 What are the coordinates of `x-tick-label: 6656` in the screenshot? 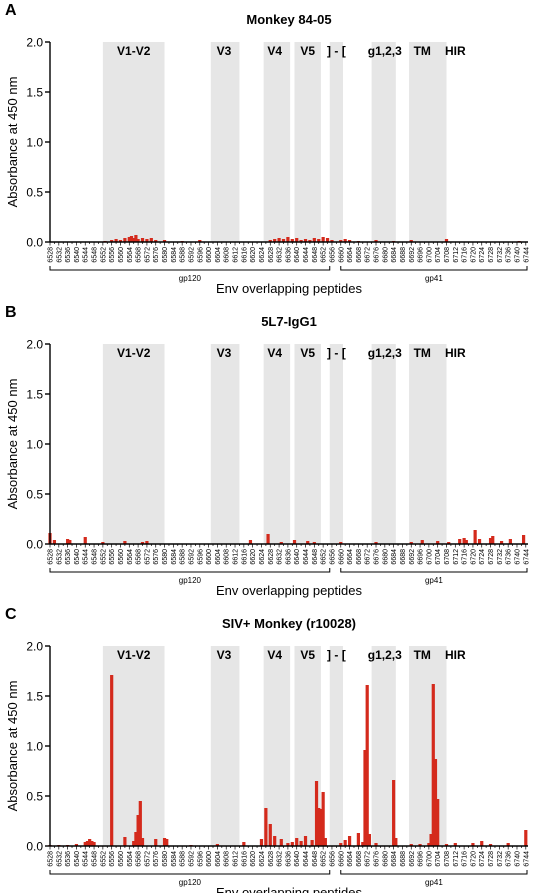 It's located at (332, 557).